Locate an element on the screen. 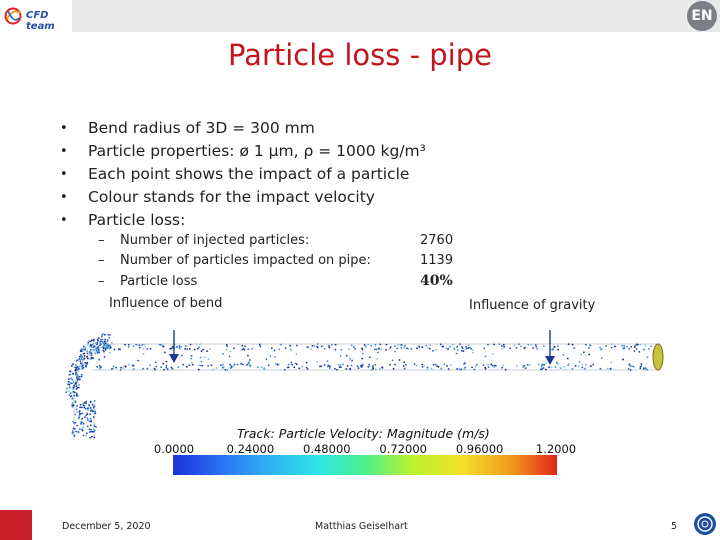  gravity-annotation: Influence of gravity is located at coordinates (532, 305).